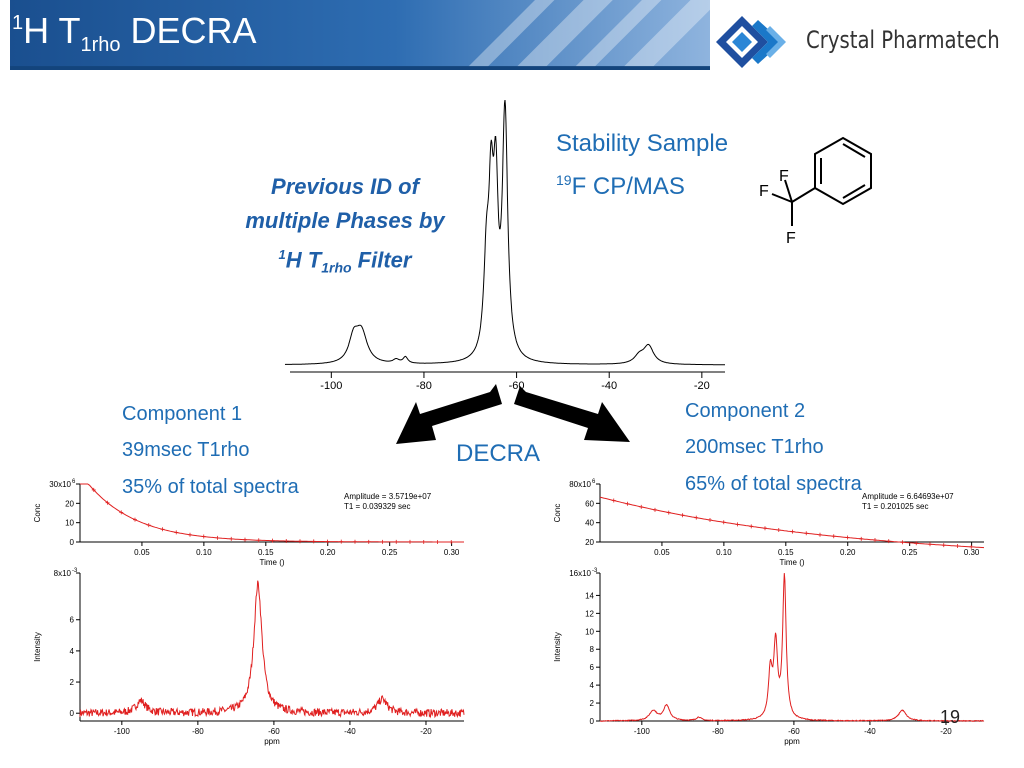 This screenshot has height=768, width=1024. Describe the element at coordinates (848, 552) in the screenshot. I see `x-tick-label: 0.20` at that location.